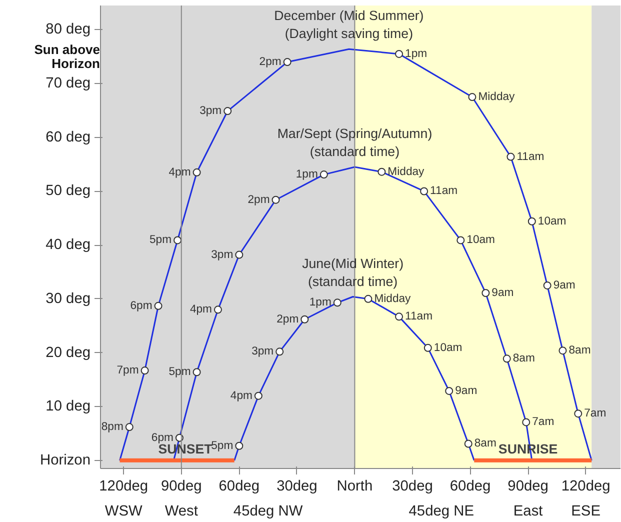 This screenshot has height=522, width=621. What do you see at coordinates (354, 486) in the screenshot?
I see `x-tick-label: North` at bounding box center [354, 486].